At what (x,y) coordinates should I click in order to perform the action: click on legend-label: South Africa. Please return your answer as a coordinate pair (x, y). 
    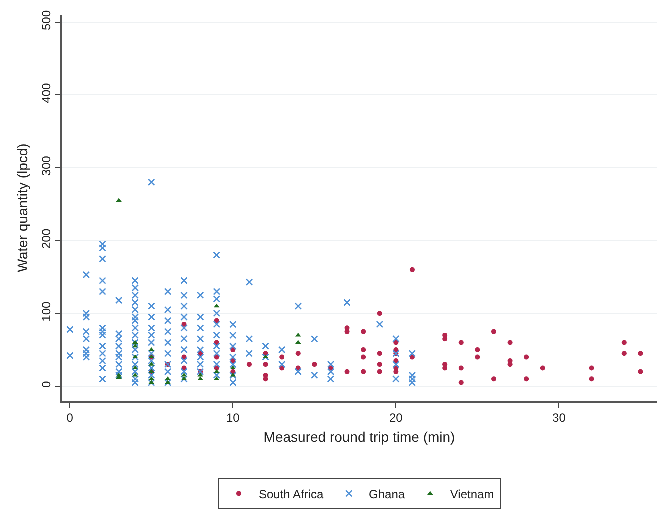
    Looking at the image, I should click on (291, 494).